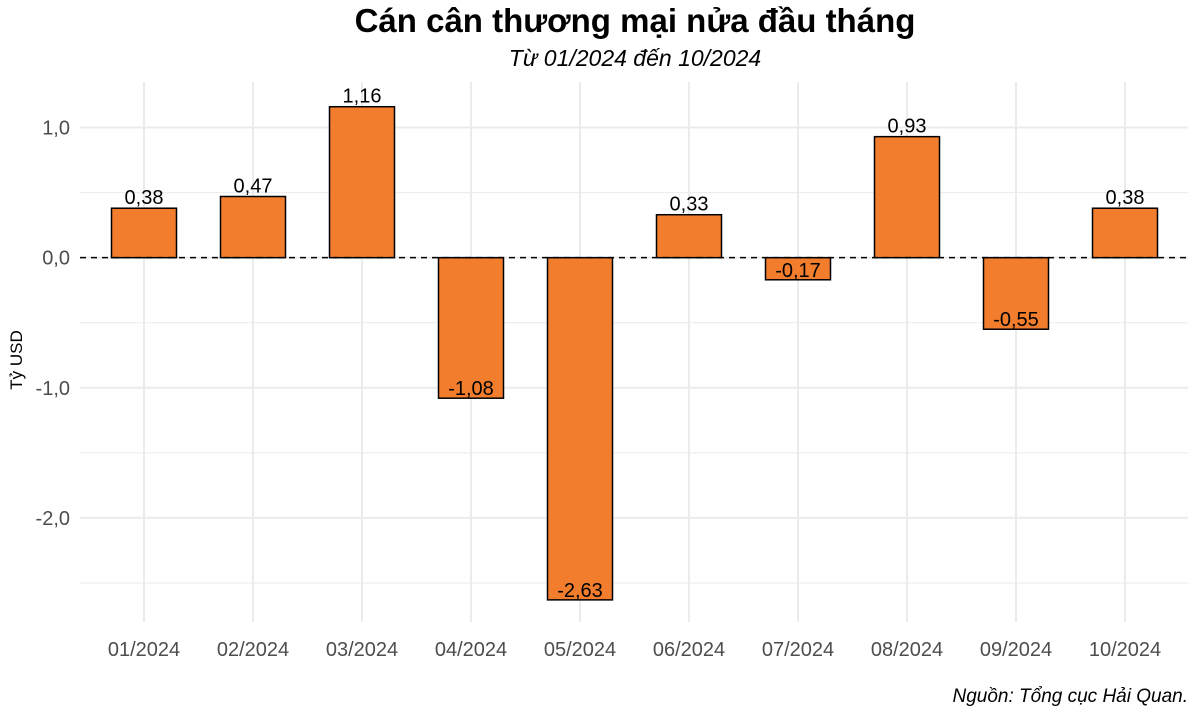 The height and width of the screenshot is (720, 1200). What do you see at coordinates (580, 650) in the screenshot?
I see `x-tick-label: 05/2024` at bounding box center [580, 650].